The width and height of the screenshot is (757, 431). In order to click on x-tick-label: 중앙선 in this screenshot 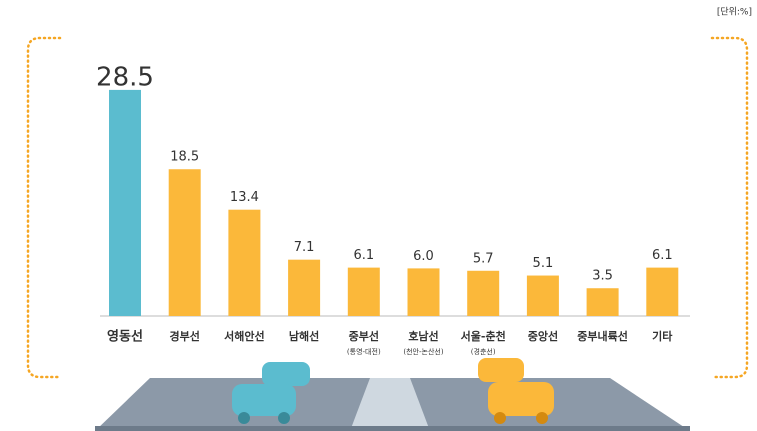, I will do `click(543, 336)`.